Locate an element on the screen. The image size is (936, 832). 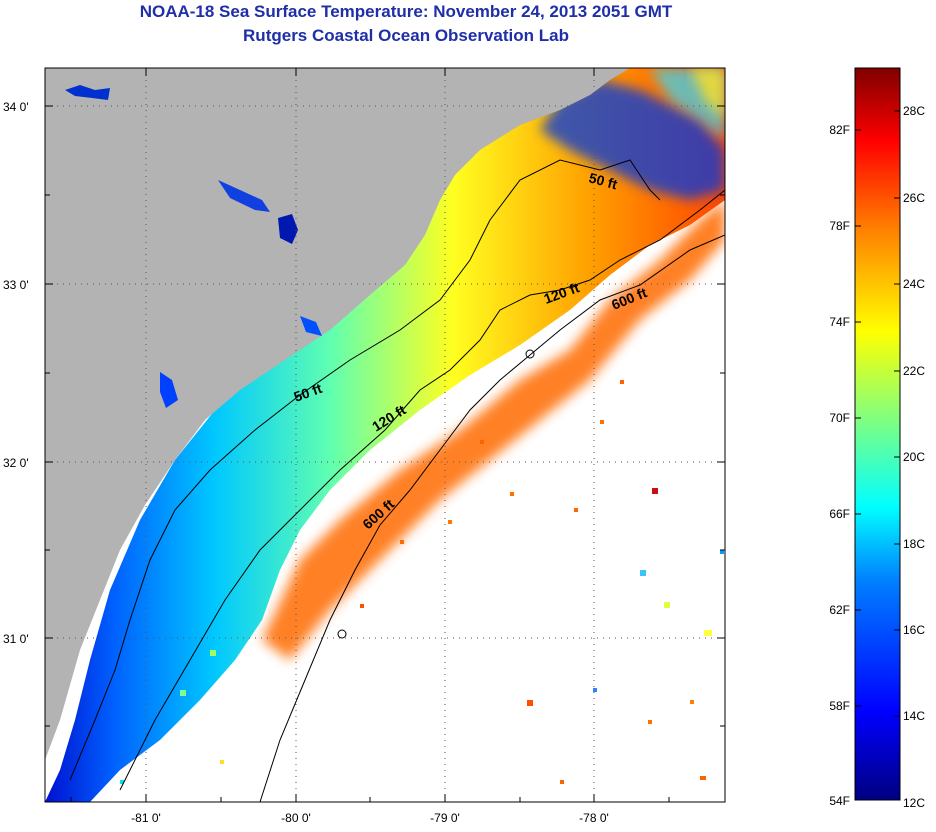
inland-water is located at coordinates (87, 92).